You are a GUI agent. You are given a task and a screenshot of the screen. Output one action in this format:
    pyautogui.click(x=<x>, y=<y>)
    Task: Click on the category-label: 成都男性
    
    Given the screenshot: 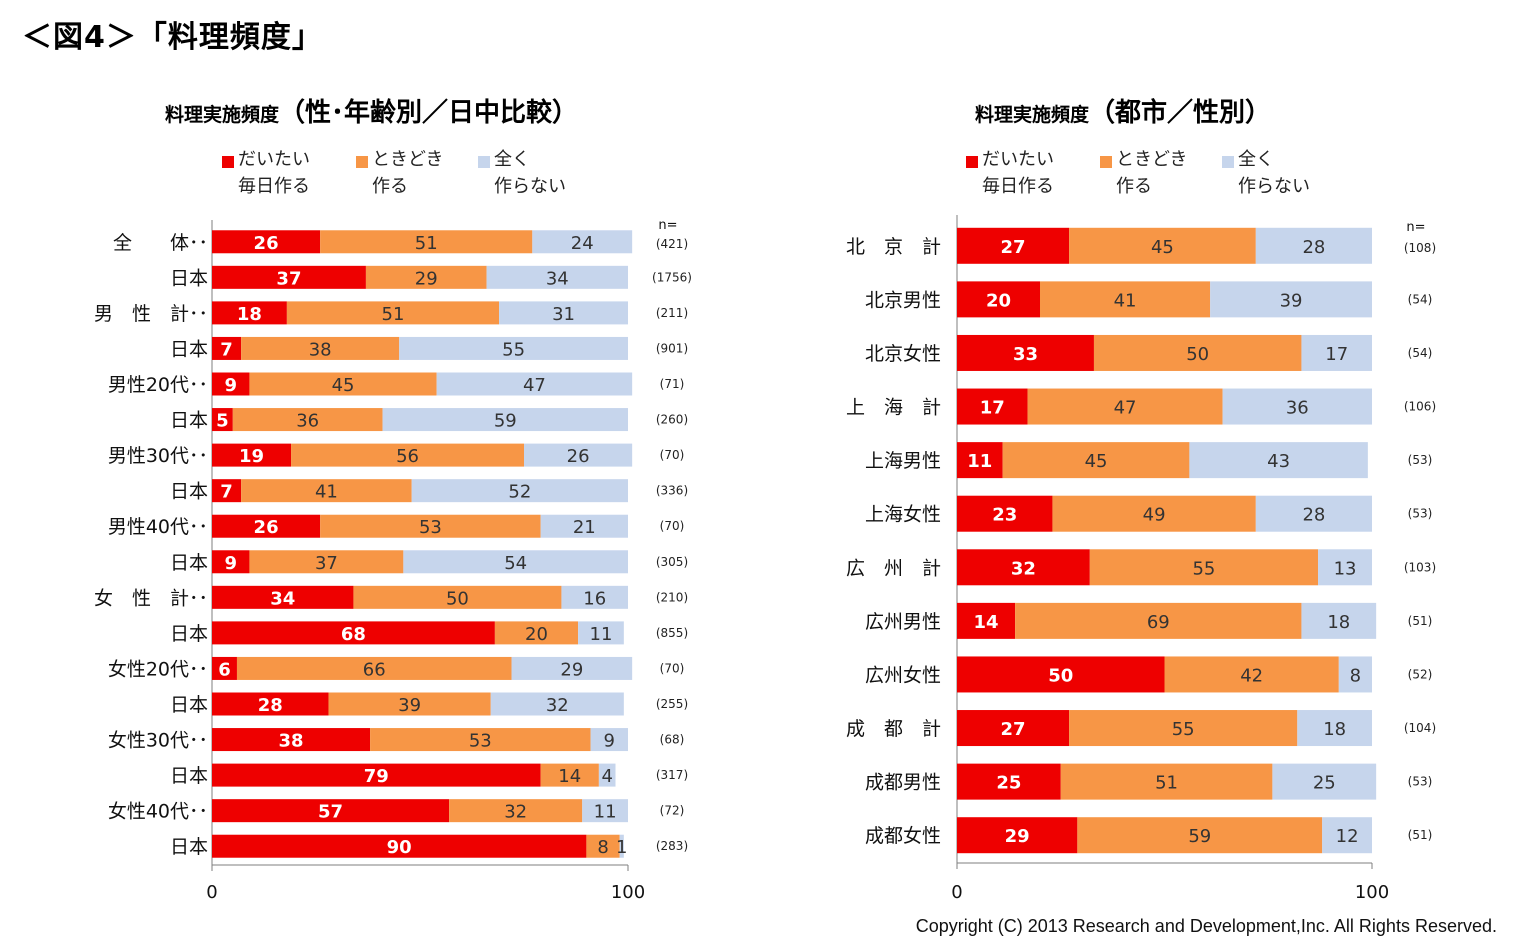 What is the action you would take?
    pyautogui.click(x=903, y=783)
    